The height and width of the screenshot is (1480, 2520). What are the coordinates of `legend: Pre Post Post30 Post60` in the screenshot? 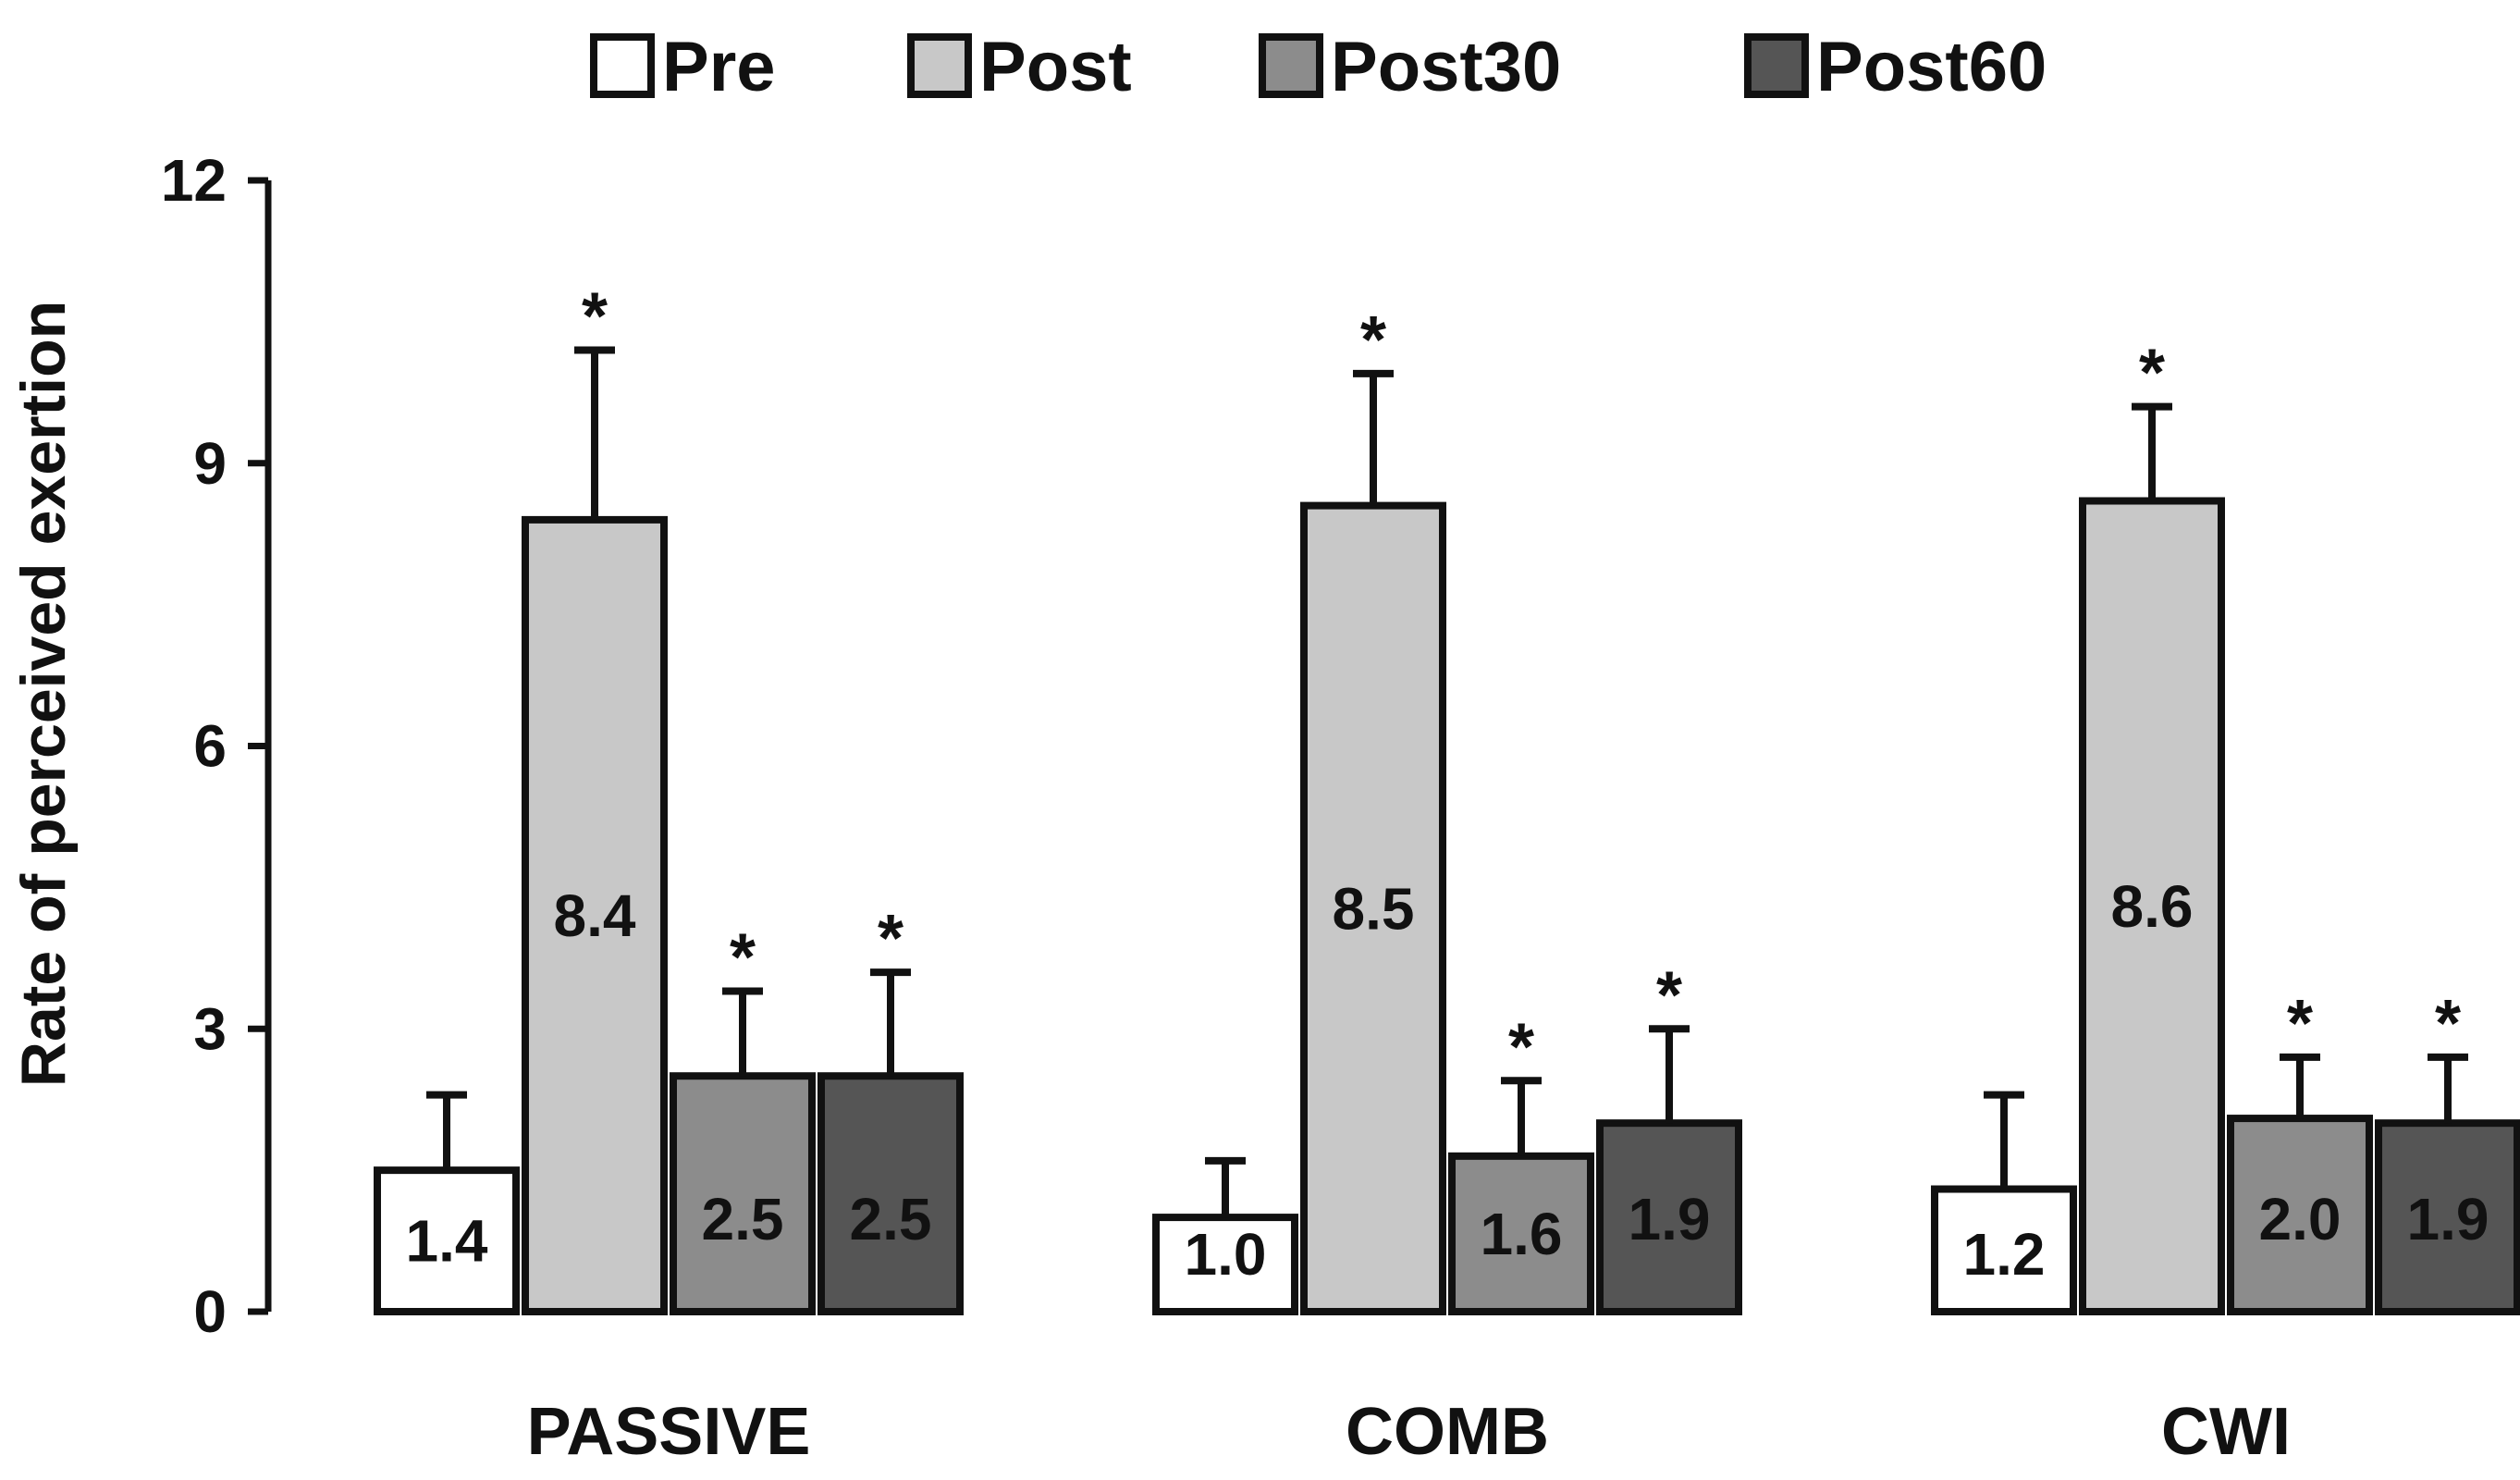 It's located at (1318, 67).